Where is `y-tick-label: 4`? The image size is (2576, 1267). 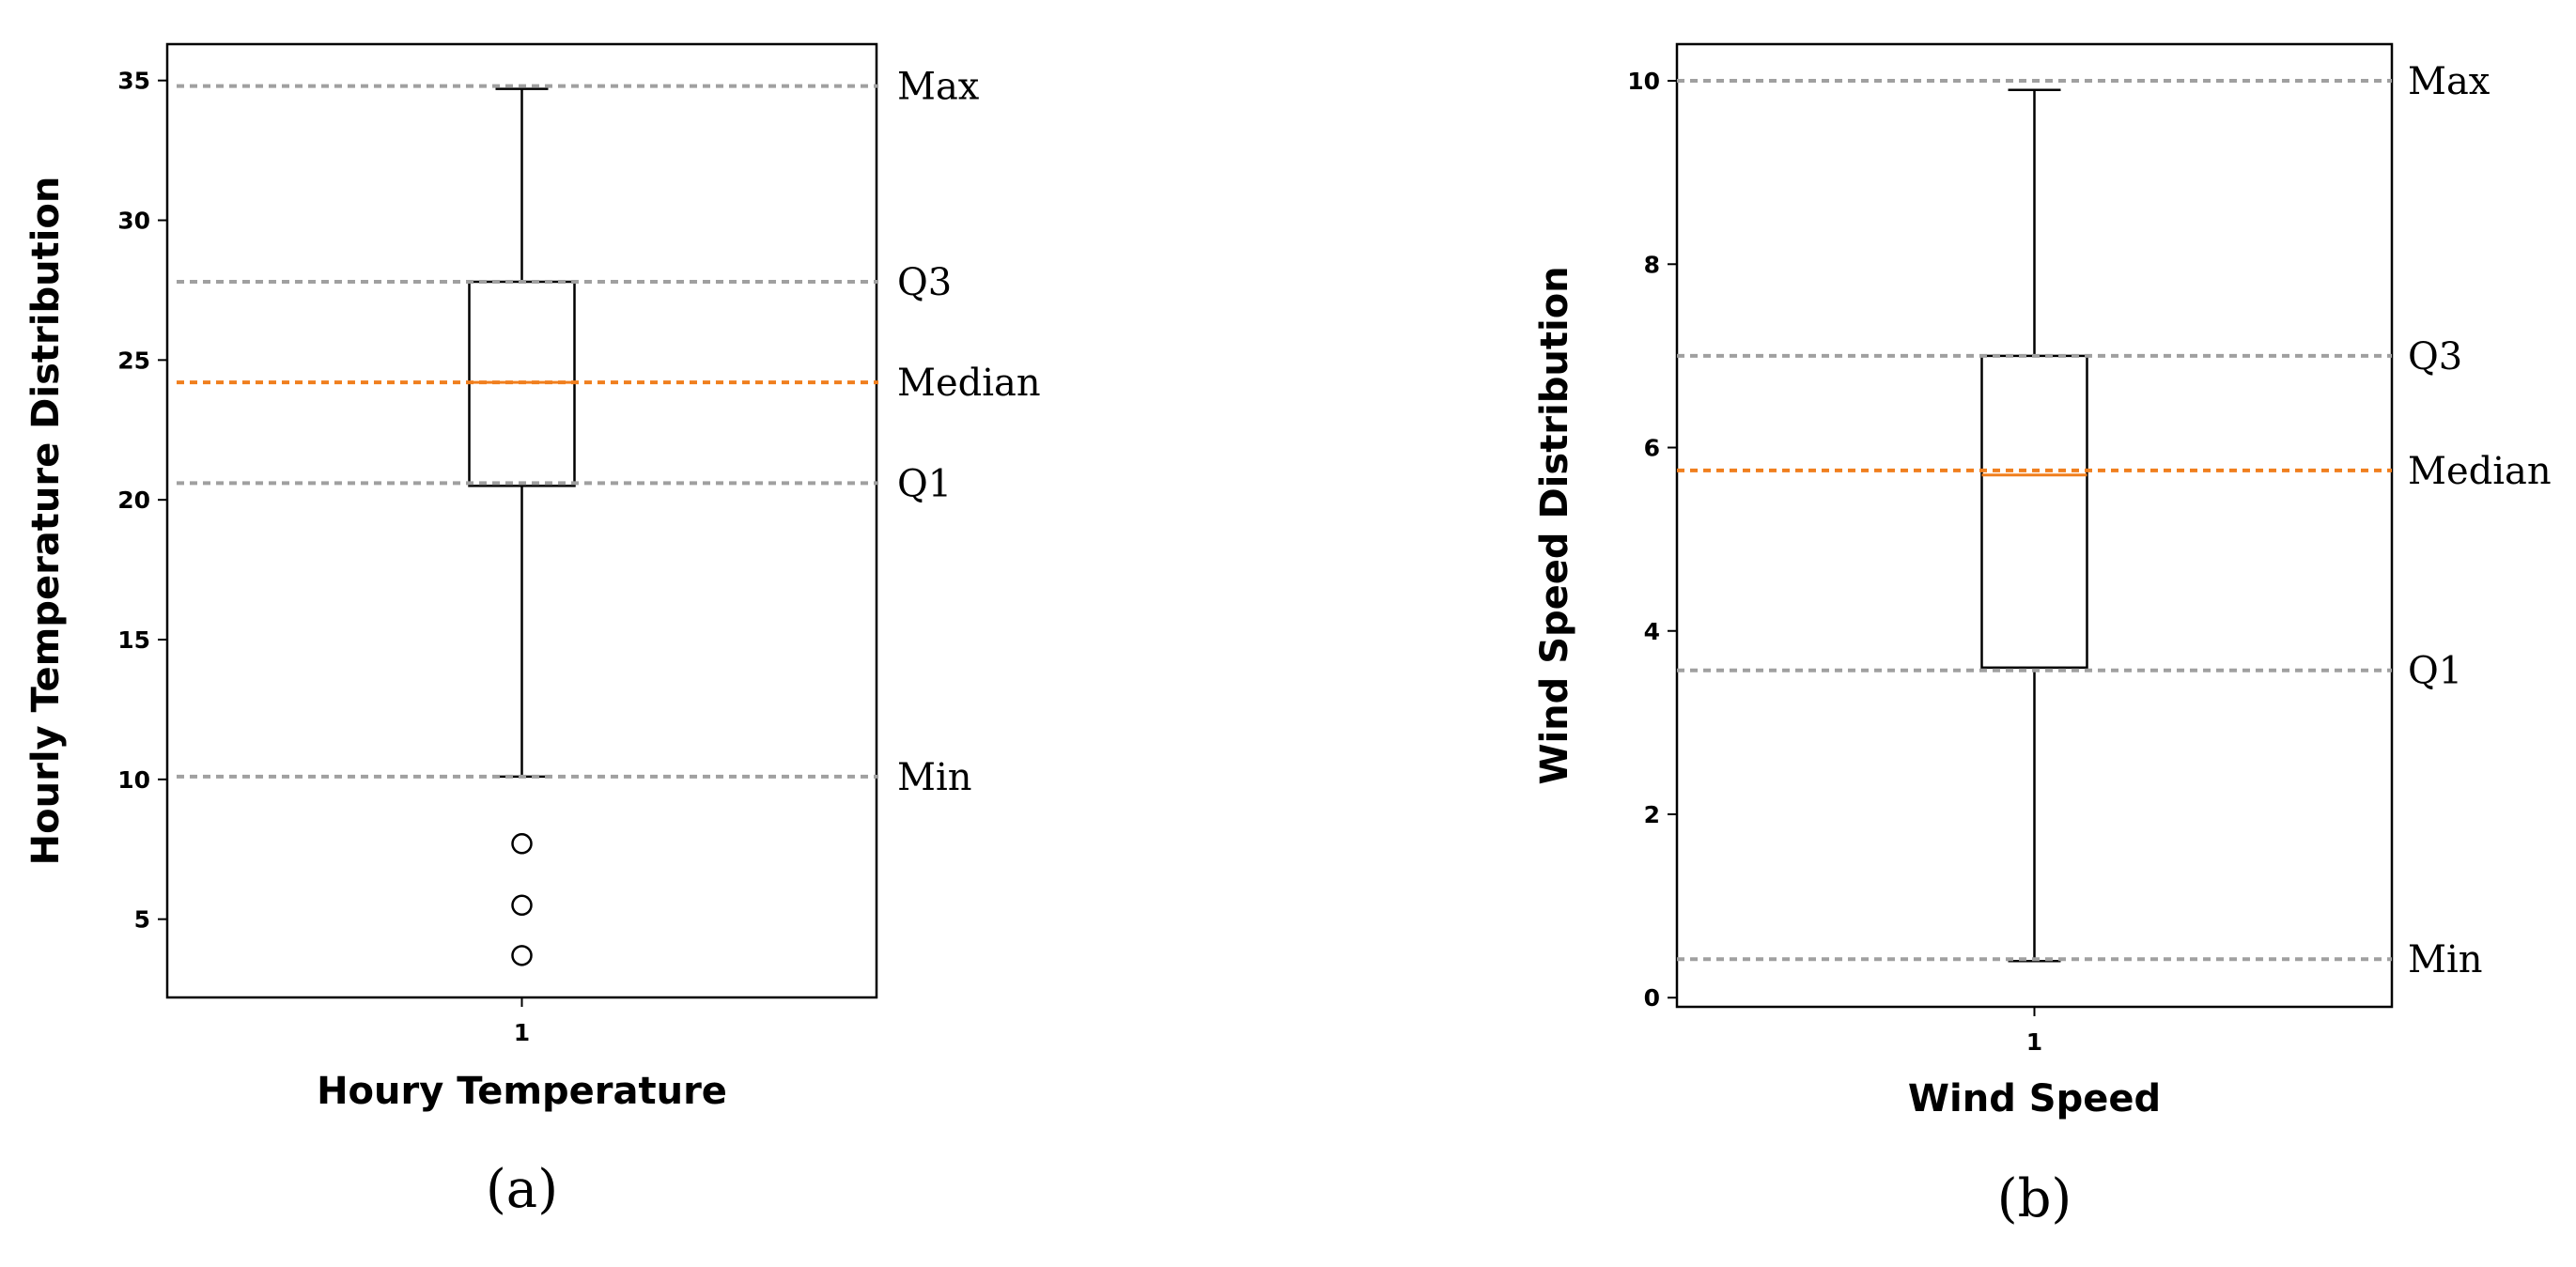 y-tick-label: 4 is located at coordinates (1652, 631).